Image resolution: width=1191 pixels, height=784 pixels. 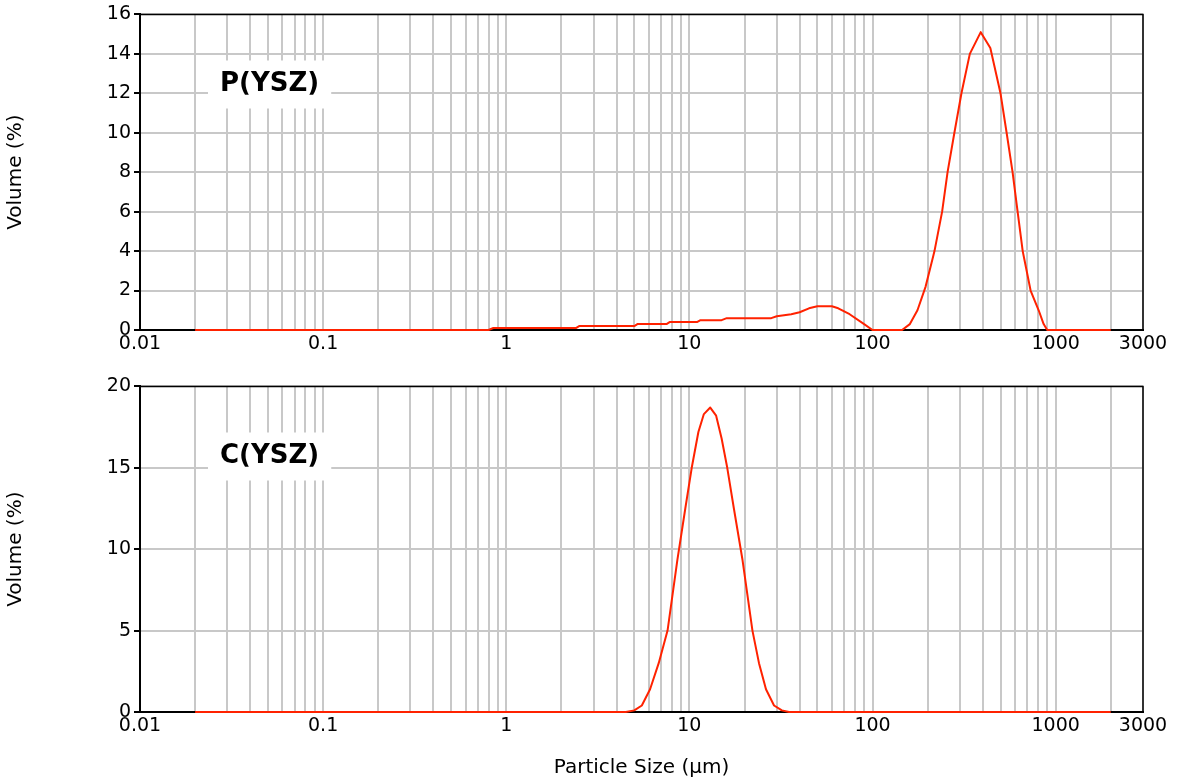 What do you see at coordinates (118, 465) in the screenshot?
I see `y-tick-label: 15` at bounding box center [118, 465].